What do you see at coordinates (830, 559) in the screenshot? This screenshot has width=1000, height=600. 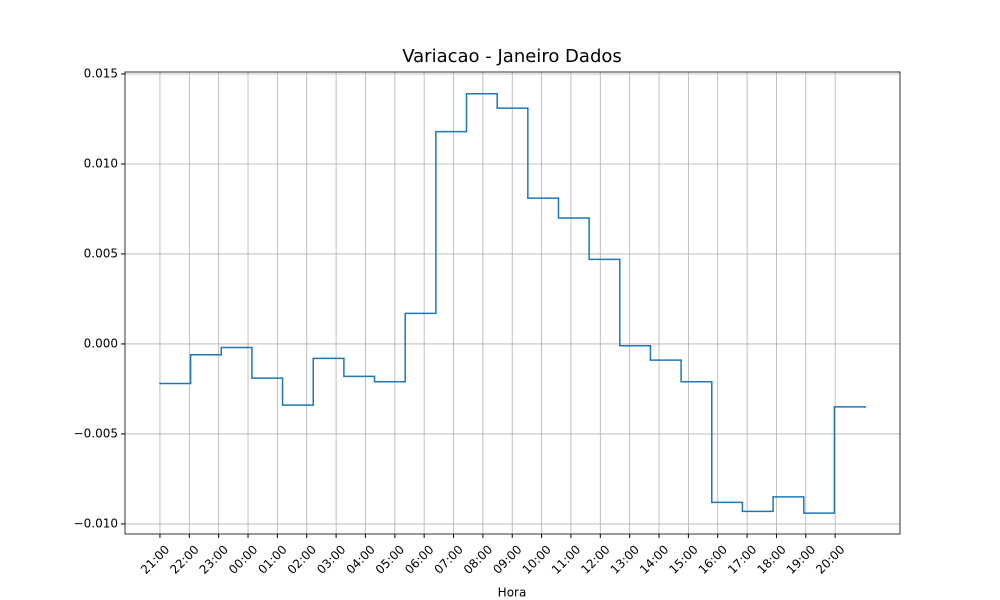 I see `x-tick-label: 20:00` at bounding box center [830, 559].